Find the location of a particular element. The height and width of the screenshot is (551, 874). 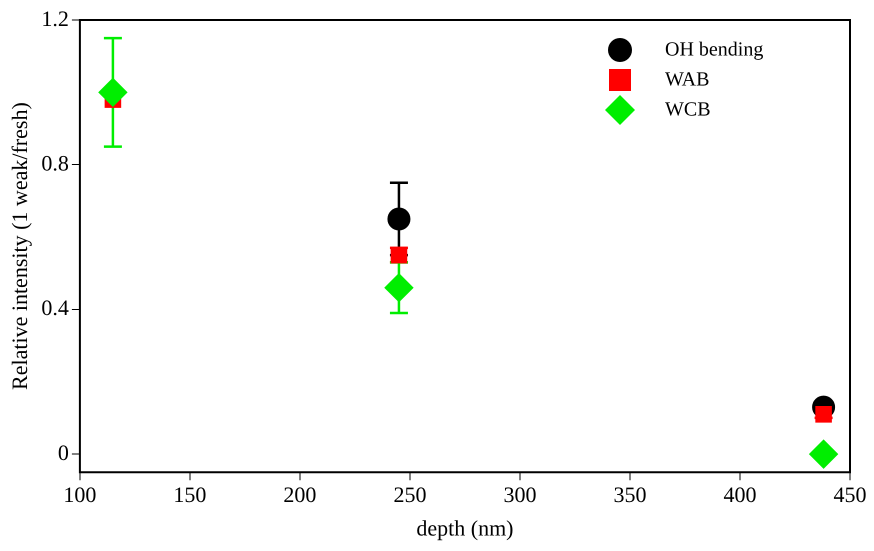

x-axis-title: depth (nm) is located at coordinates (465, 528).